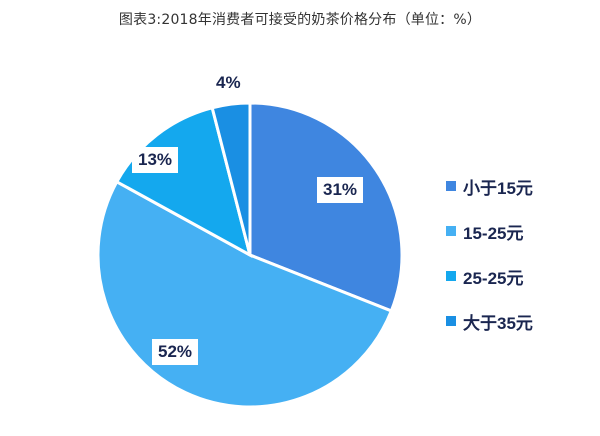 This screenshot has height=436, width=600. I want to click on legend-item: 15-25元, so click(489, 231).